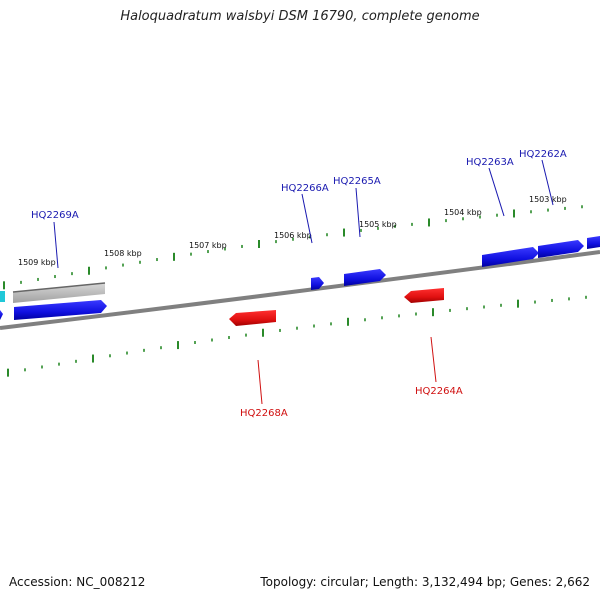  What do you see at coordinates (264, 413) in the screenshot?
I see `gene-label-HQ2268A: HQ2268A` at bounding box center [264, 413].